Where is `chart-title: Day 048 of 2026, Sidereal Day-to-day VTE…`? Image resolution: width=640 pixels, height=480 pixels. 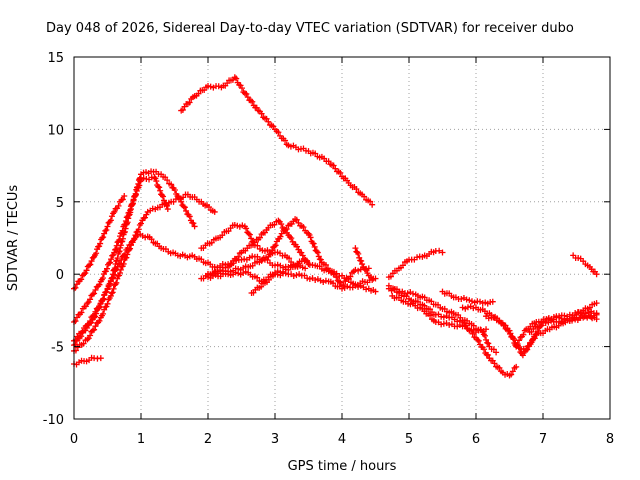
chart-title: Day 048 of 2026, Sidereal Day-to-day VTE… is located at coordinates (310, 28).